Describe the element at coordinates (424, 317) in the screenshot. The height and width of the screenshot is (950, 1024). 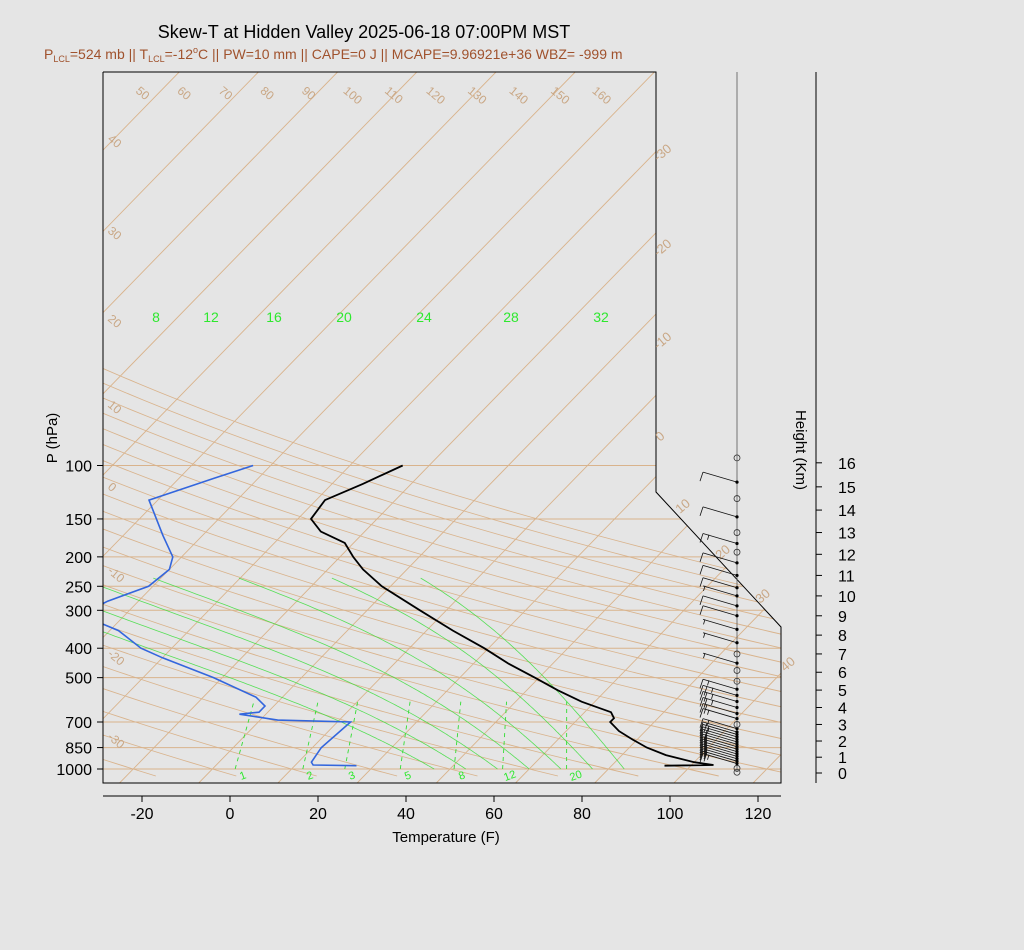
I see `moist-adiabat-label: 24` at that location.